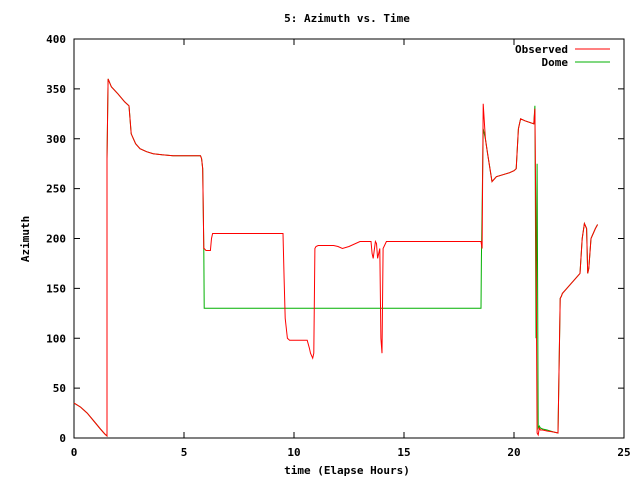 The height and width of the screenshot is (480, 640). What do you see at coordinates (541, 49) in the screenshot?
I see `legend-label-observed: Observed` at bounding box center [541, 49].